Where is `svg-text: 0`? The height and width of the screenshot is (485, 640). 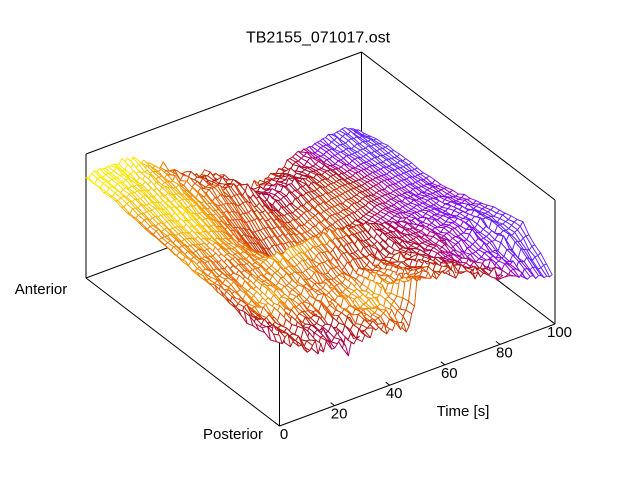 svg-text: 0 is located at coordinates (284, 434).